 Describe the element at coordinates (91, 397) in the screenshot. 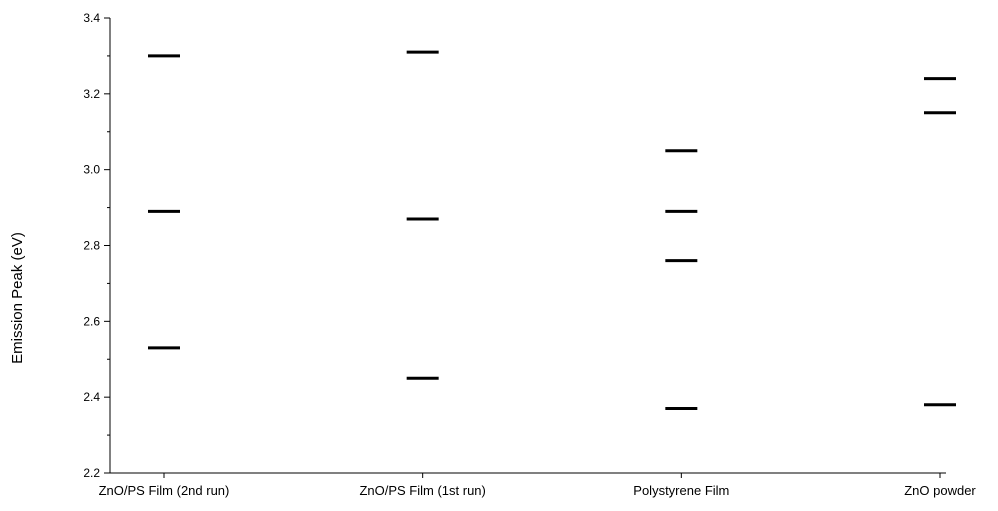

I see `y-tick-label: 2.4` at that location.